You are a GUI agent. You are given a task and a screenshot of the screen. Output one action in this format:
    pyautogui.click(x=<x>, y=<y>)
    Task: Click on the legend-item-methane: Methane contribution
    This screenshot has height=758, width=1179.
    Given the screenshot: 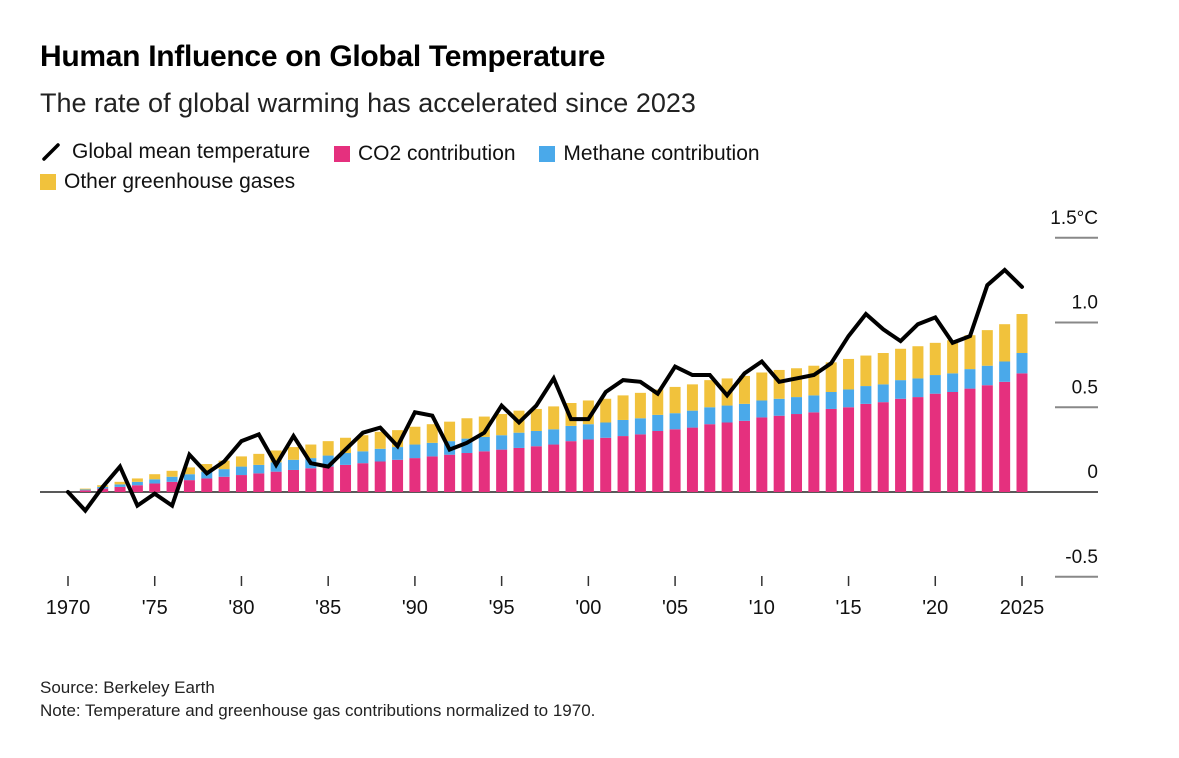 What is the action you would take?
    pyautogui.click(x=649, y=154)
    